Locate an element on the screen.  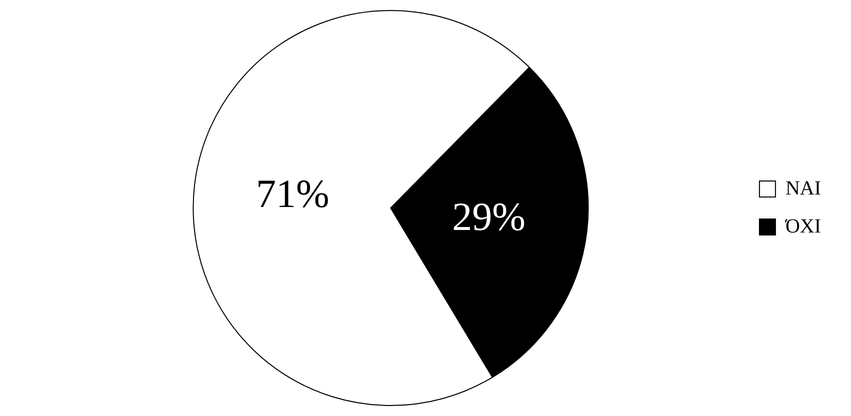
data-label: 29% is located at coordinates (489, 217).